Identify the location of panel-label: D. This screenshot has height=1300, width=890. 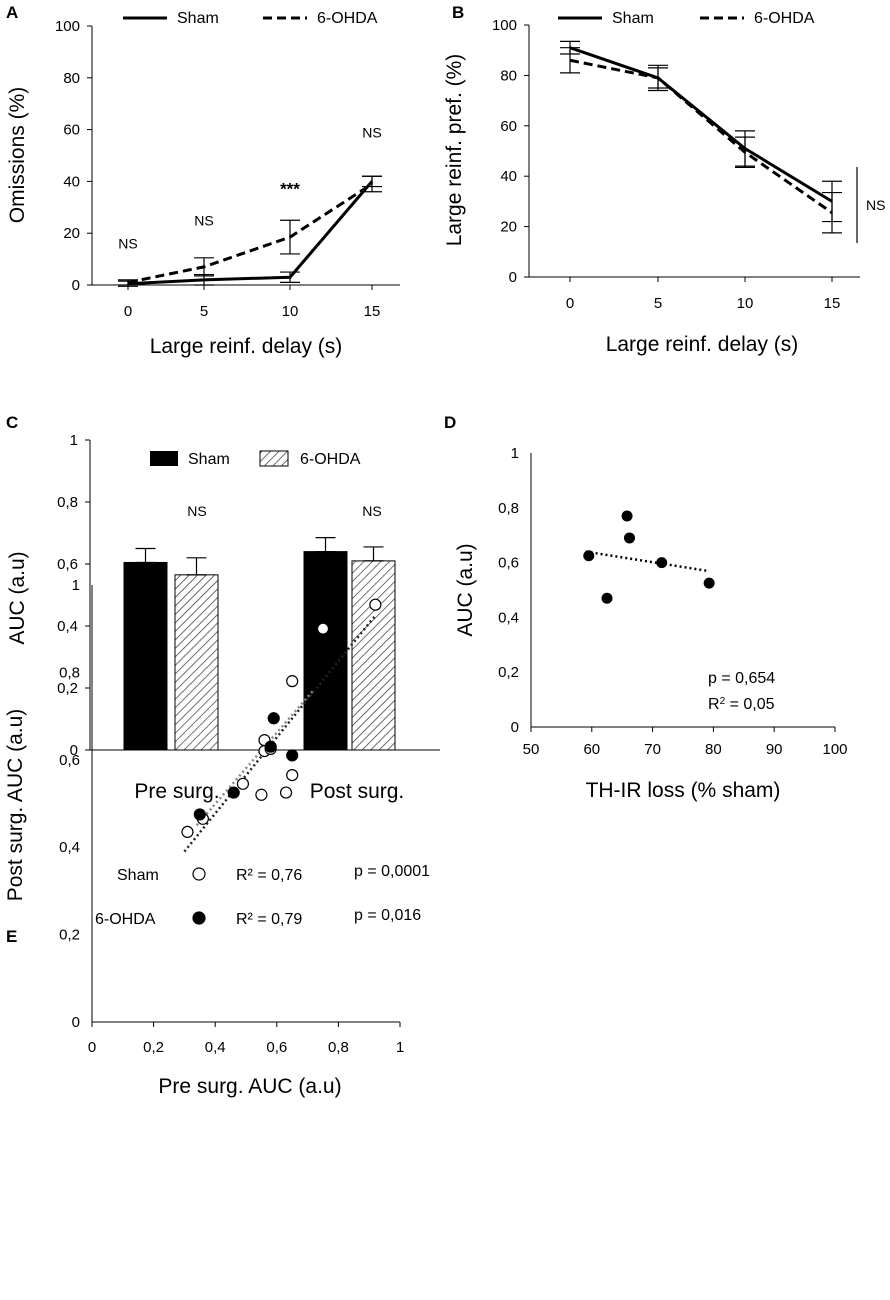
(450, 422).